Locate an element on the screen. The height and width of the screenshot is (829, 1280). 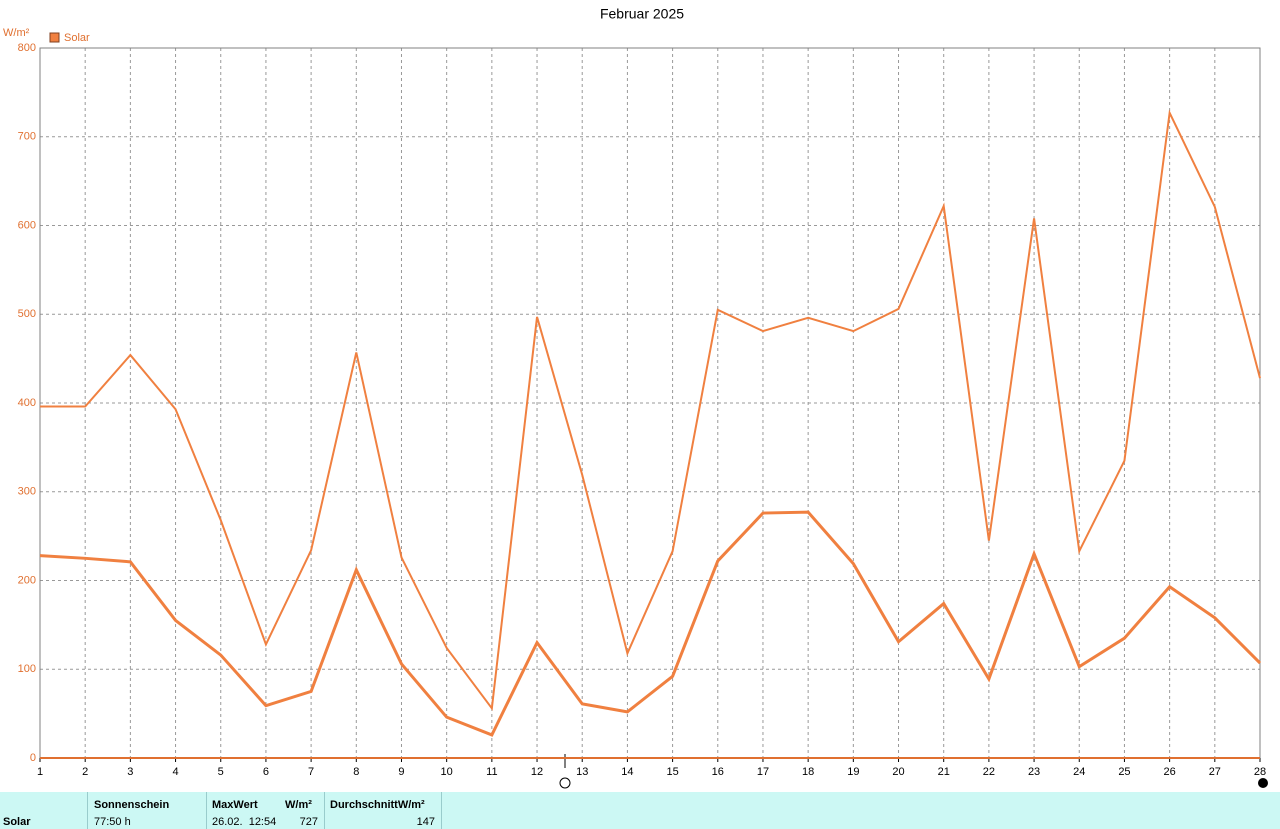
y-tick-label: 700 is located at coordinates (27, 137).